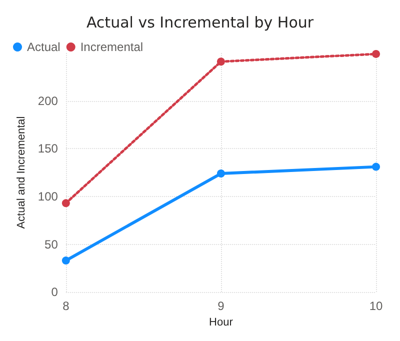 This screenshot has width=400, height=341. What do you see at coordinates (51, 244) in the screenshot?
I see `y-tick-label: 50` at bounding box center [51, 244].